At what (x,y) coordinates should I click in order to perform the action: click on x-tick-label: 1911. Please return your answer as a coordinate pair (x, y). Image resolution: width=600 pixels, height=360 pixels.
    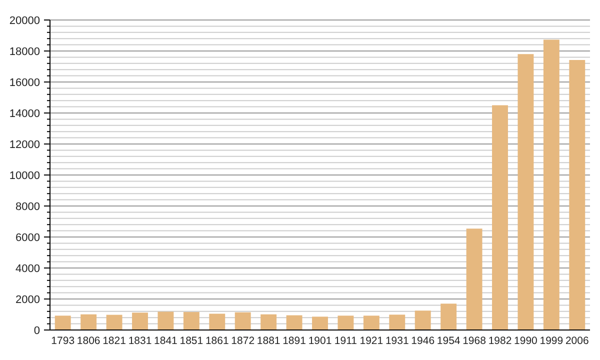
    Looking at the image, I should click on (346, 341).